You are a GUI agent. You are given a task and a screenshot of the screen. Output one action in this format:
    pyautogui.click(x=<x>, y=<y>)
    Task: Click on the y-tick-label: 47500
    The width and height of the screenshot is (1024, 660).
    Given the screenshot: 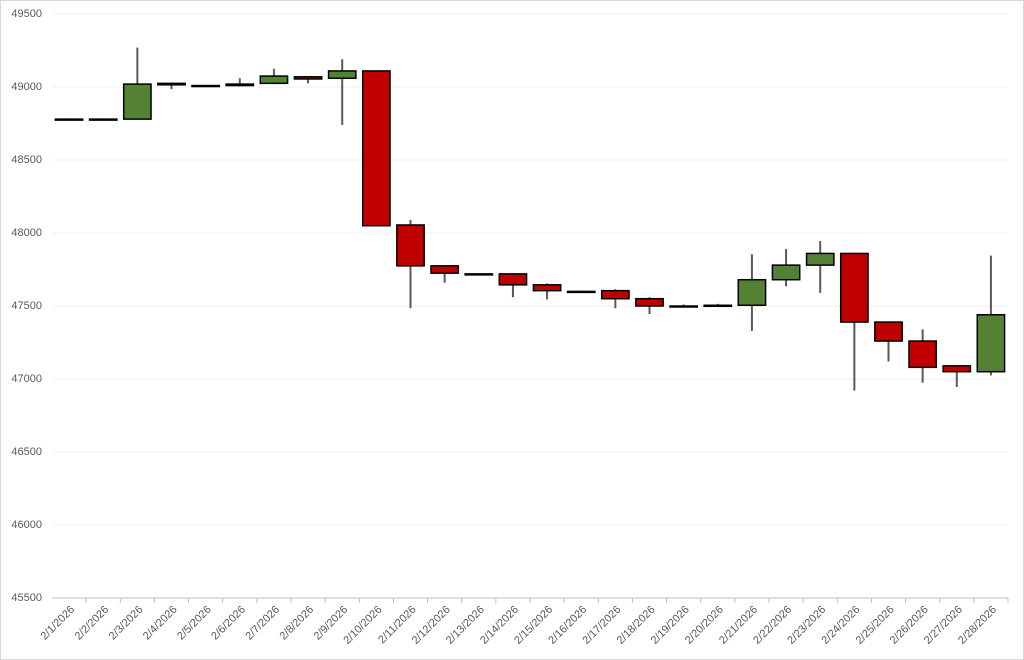 What is the action you would take?
    pyautogui.click(x=26, y=306)
    